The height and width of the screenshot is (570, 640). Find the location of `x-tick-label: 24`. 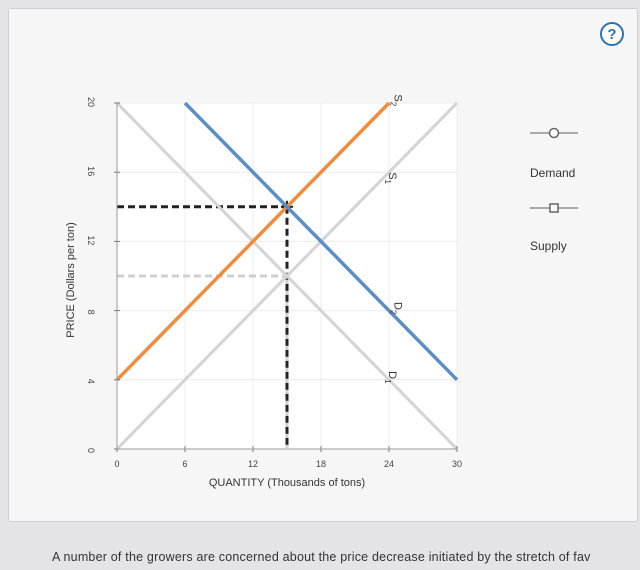

x-tick-label: 24 is located at coordinates (389, 464).